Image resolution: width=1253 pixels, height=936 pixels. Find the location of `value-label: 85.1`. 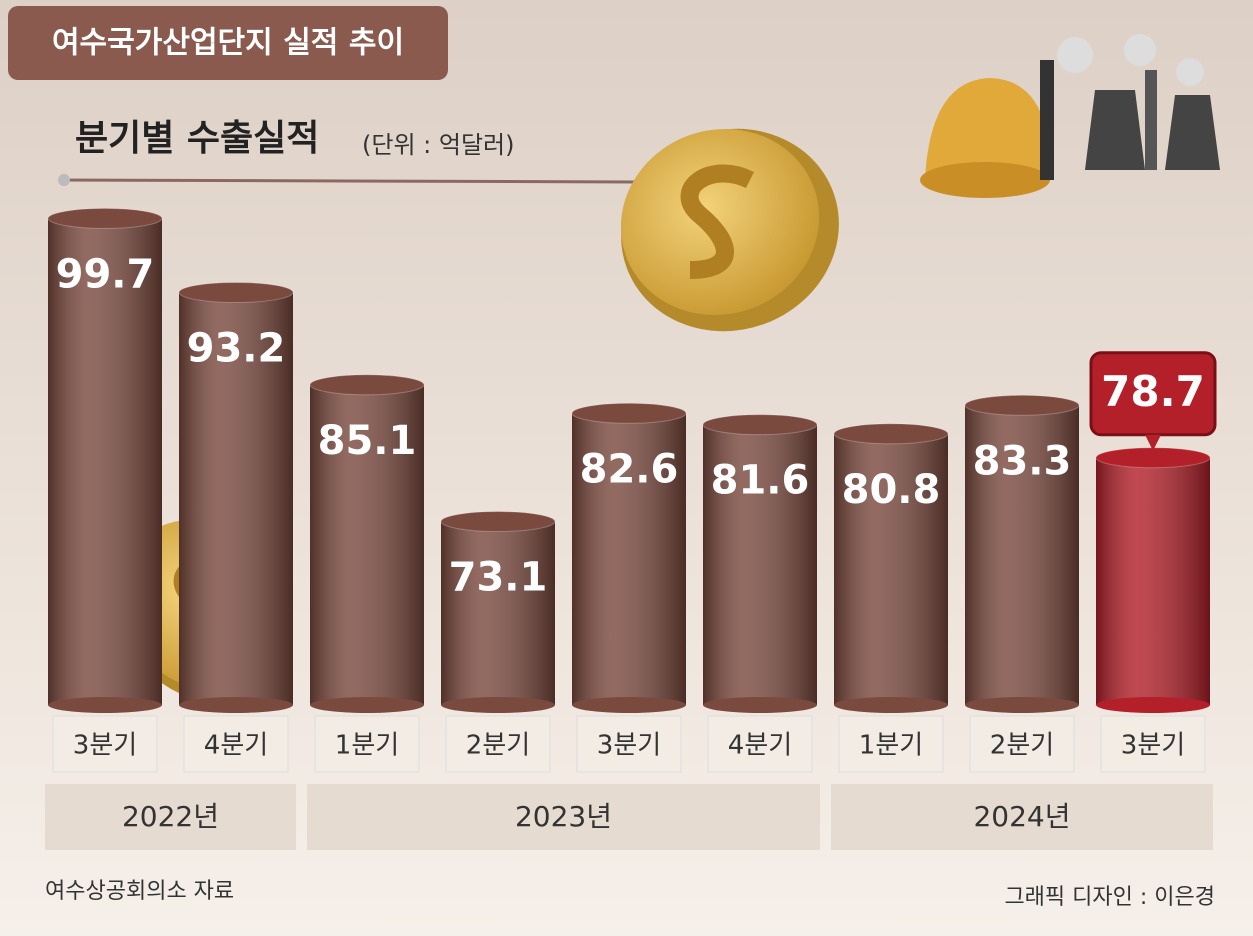

value-label: 85.1 is located at coordinates (367, 441).